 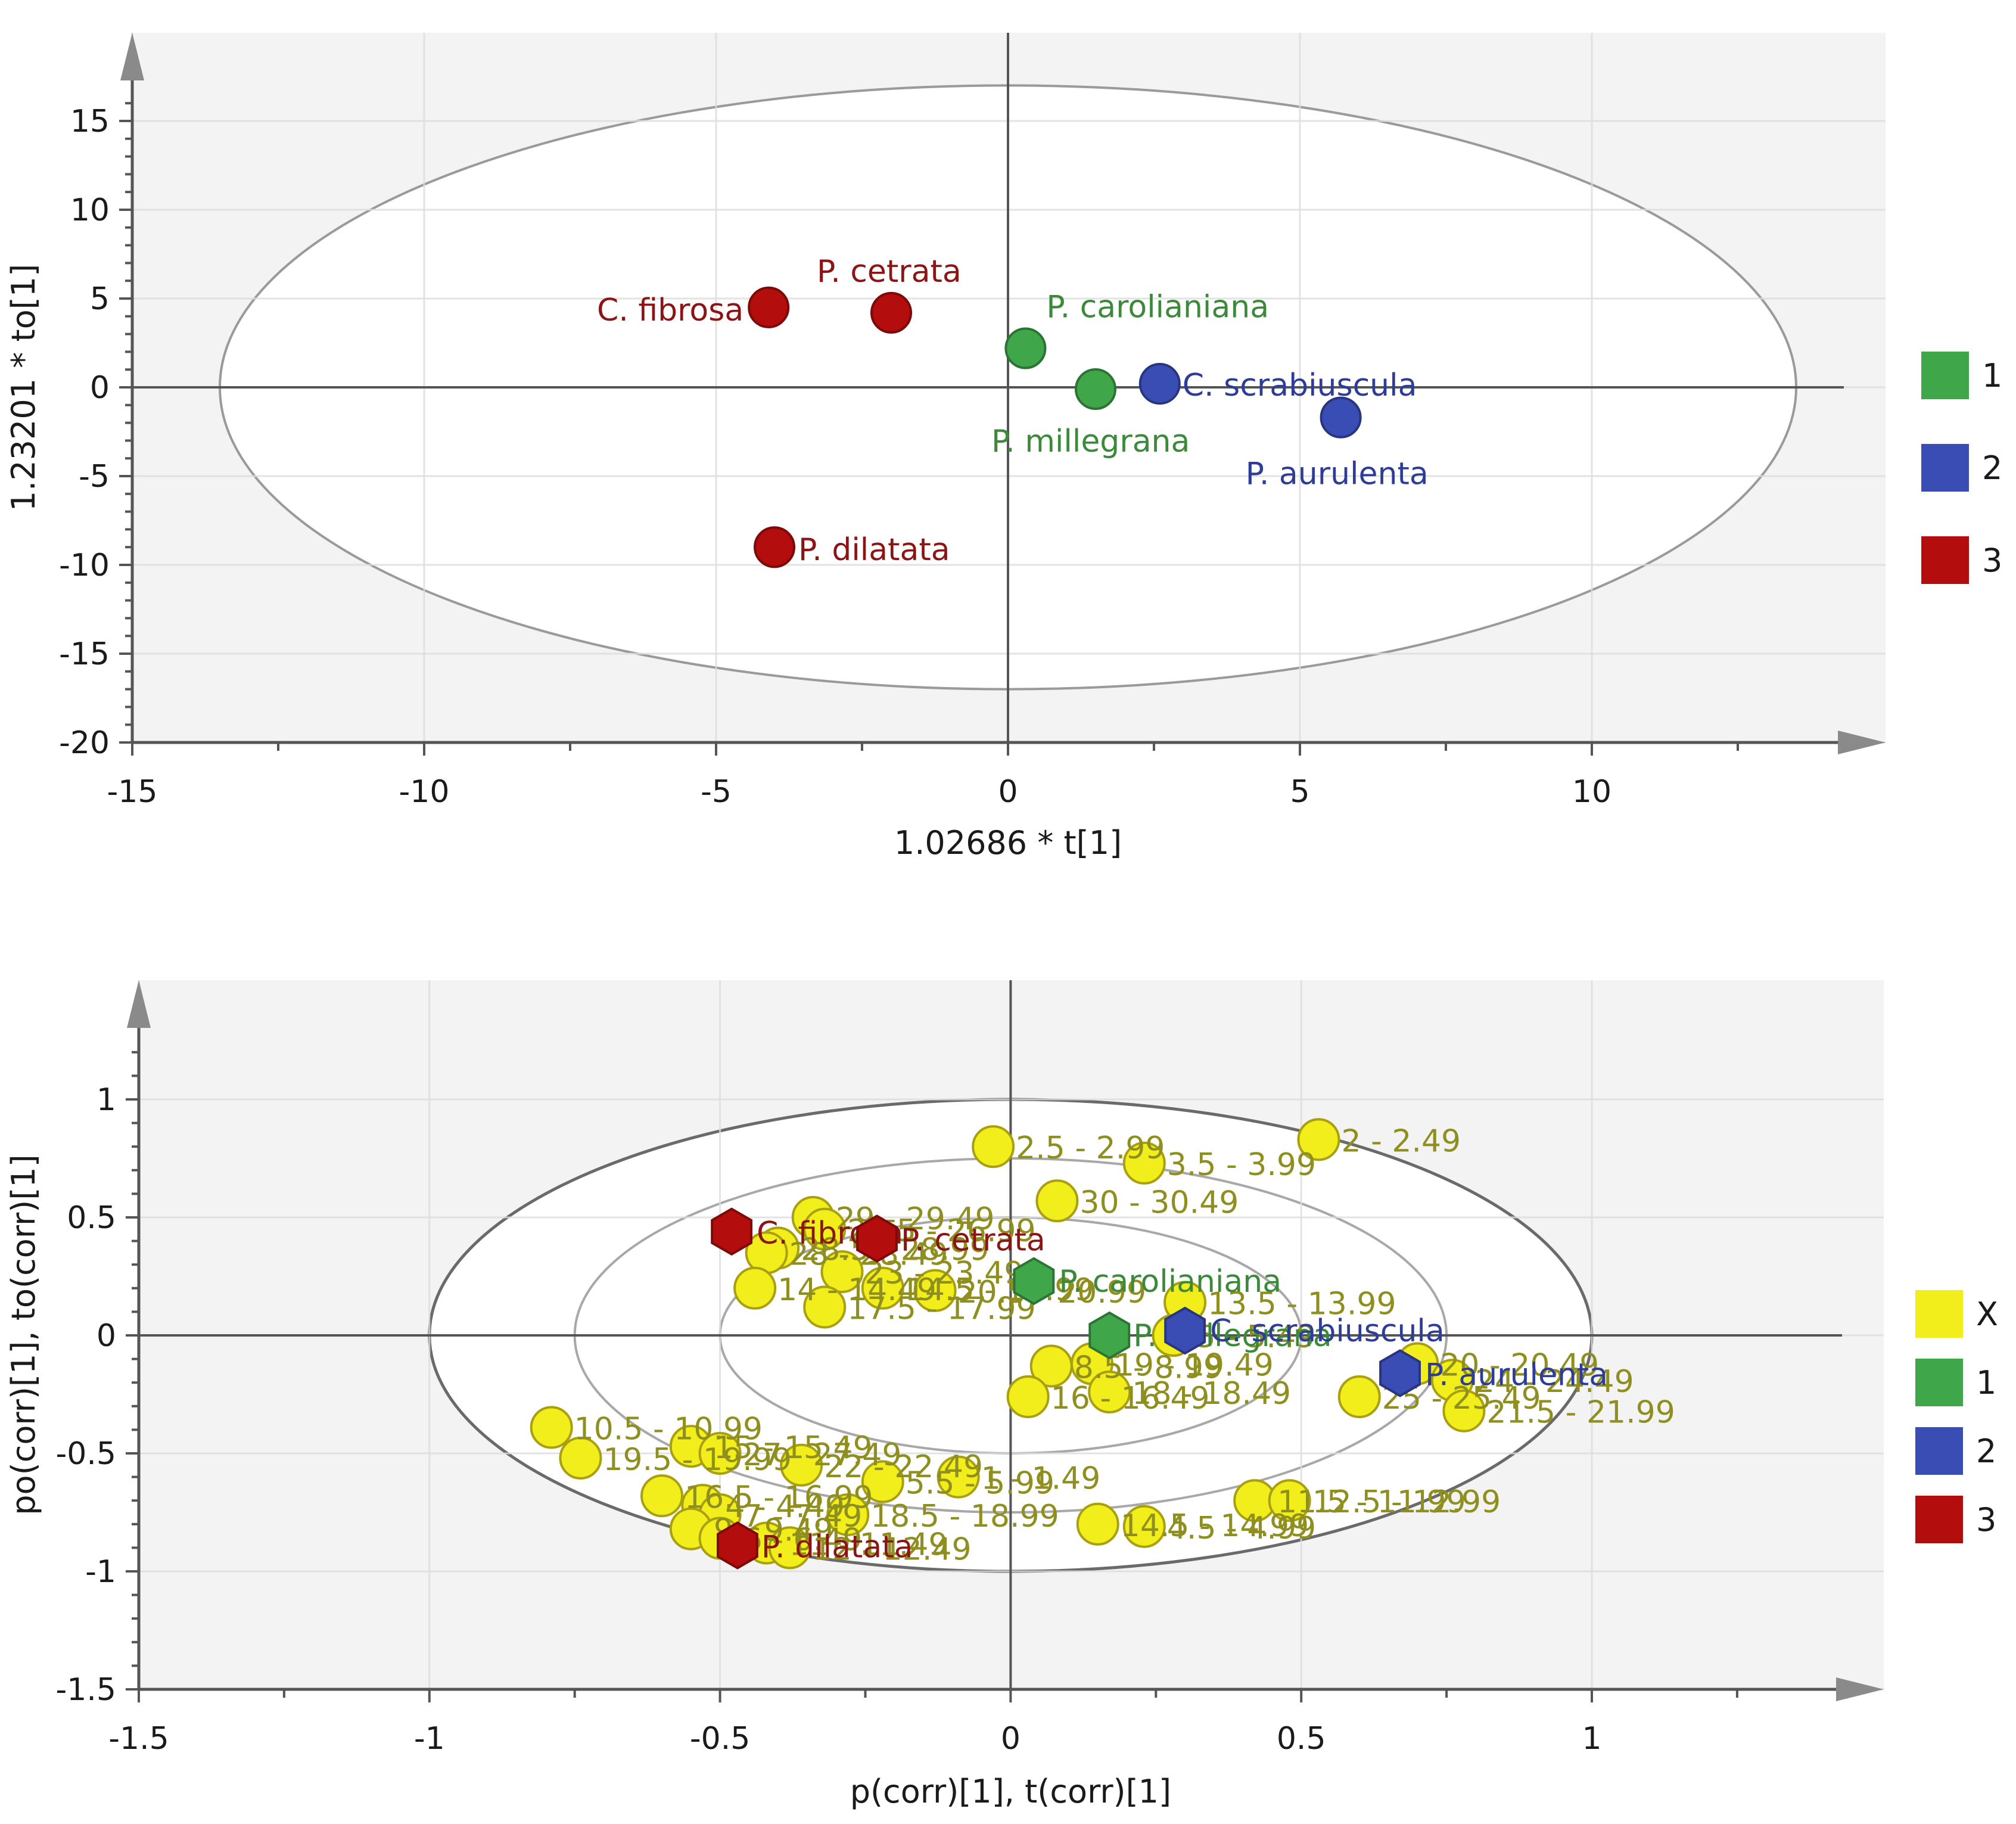 I want to click on variable-label: 23 - 23.49, so click(x=943, y=1274).